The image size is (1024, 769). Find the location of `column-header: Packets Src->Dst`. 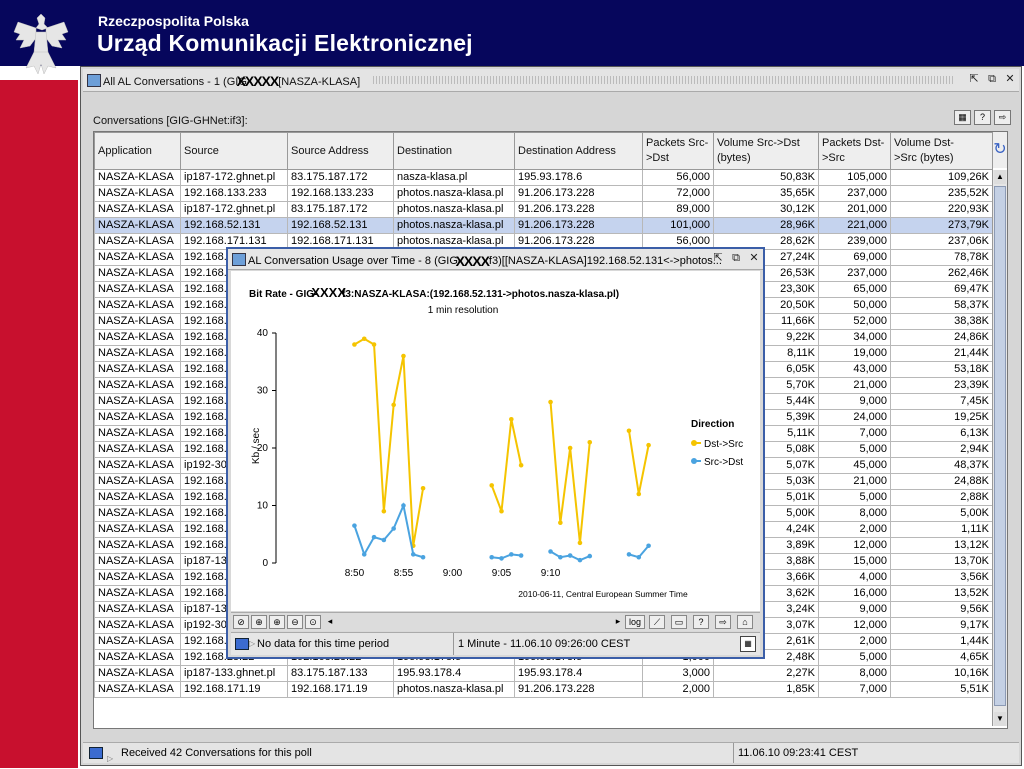

column-header: Packets Src->Dst is located at coordinates (678, 151).